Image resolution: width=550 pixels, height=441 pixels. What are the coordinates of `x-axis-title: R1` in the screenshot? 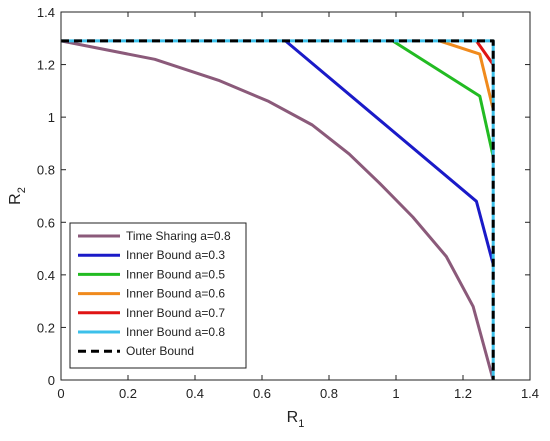 It's located at (296, 419).